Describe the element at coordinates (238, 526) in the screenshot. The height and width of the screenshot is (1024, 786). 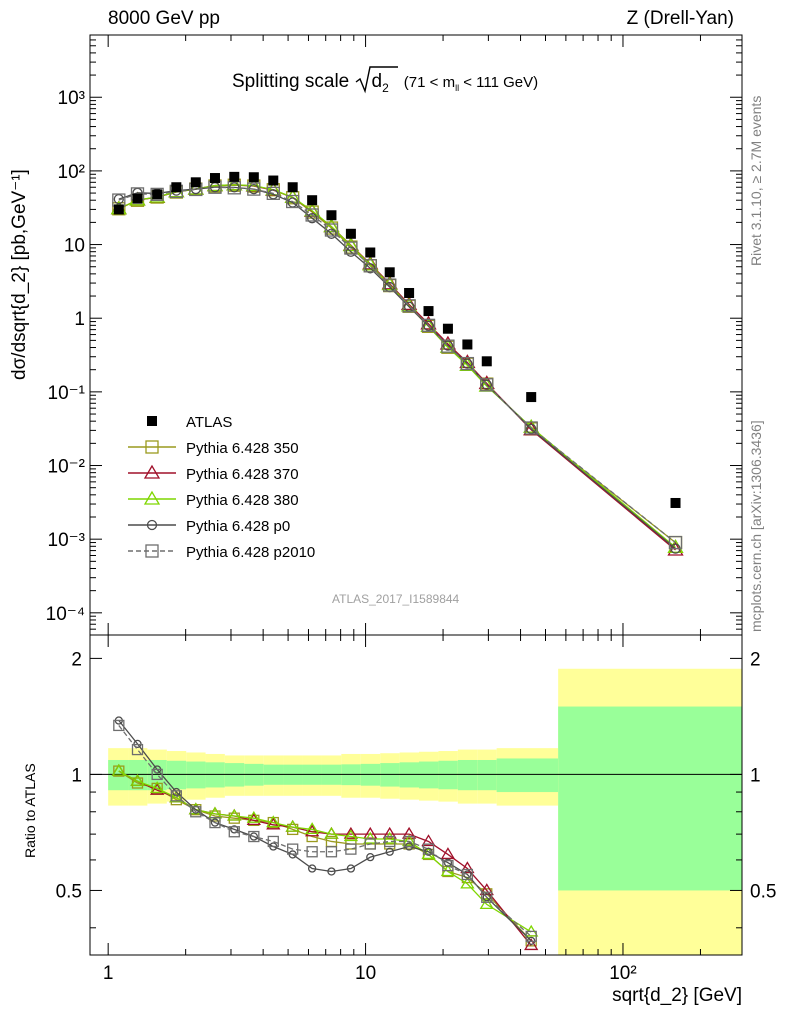
I see `legend-label: Pythia 6.428 p0` at that location.